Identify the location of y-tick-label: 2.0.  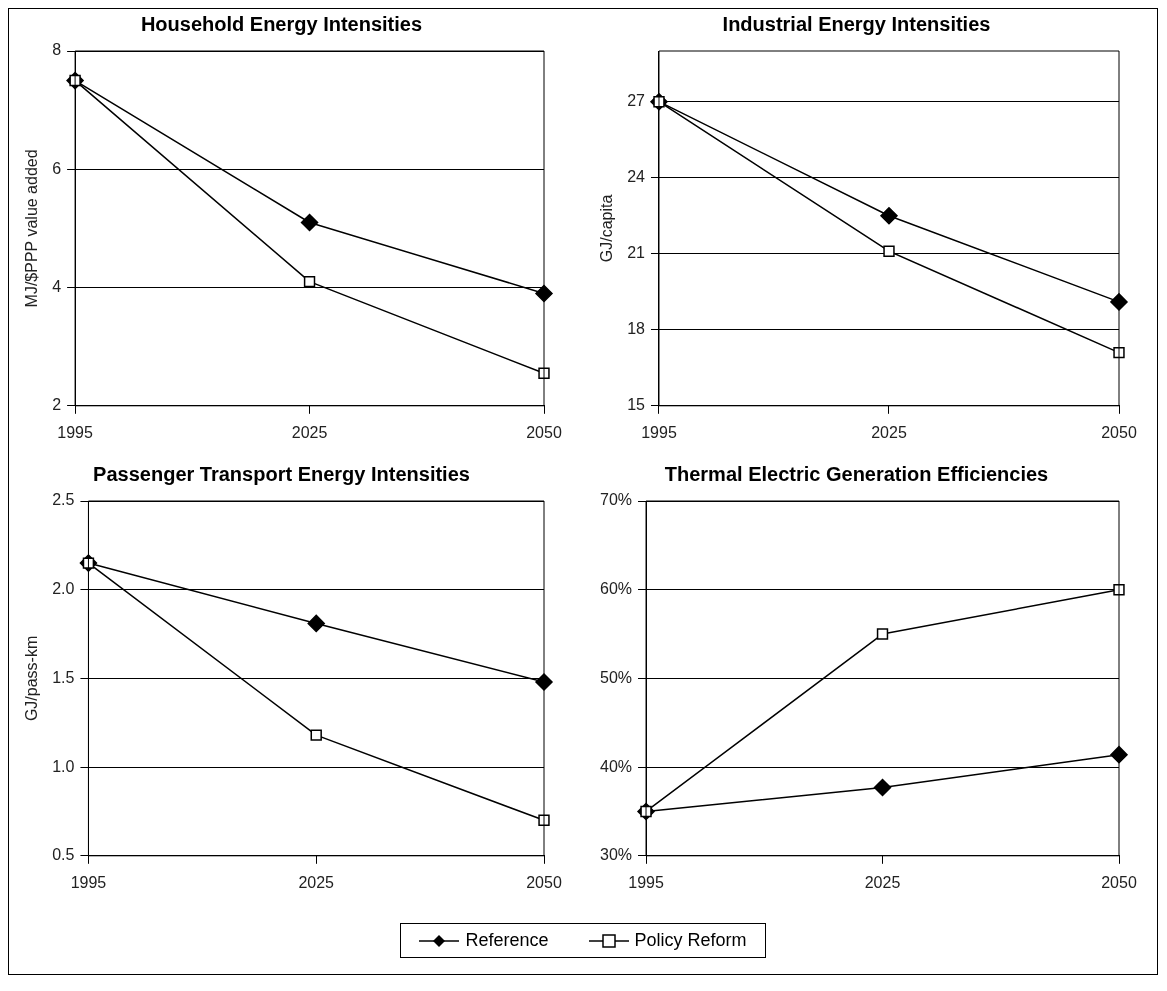
(63, 589).